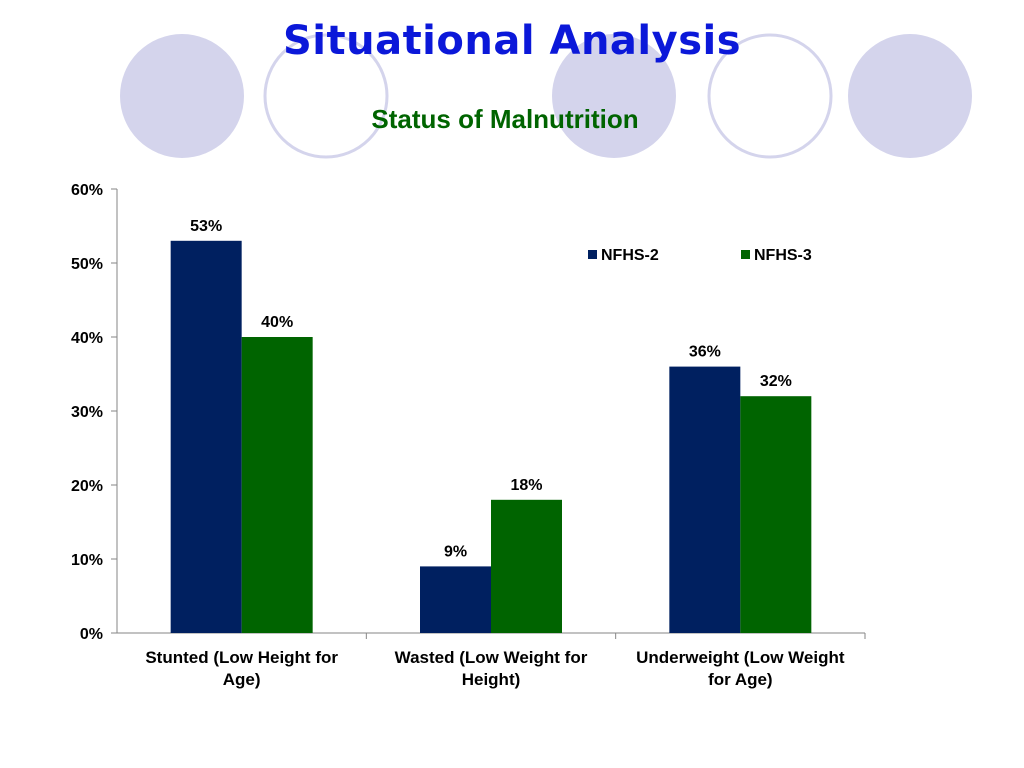 This screenshot has width=1024, height=768. I want to click on y-tick-label: 50%, so click(87, 264).